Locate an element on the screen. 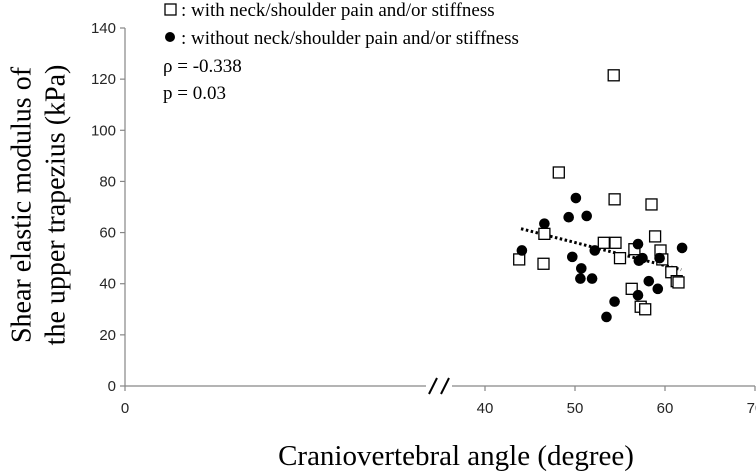 The height and width of the screenshot is (472, 756). y-tick-label: 100 is located at coordinates (103, 130).